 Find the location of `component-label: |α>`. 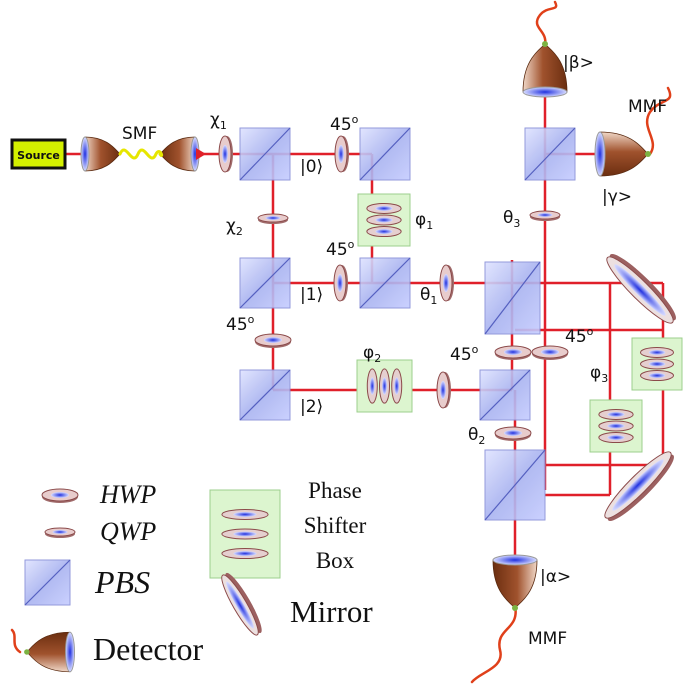

component-label: |α> is located at coordinates (555, 577).